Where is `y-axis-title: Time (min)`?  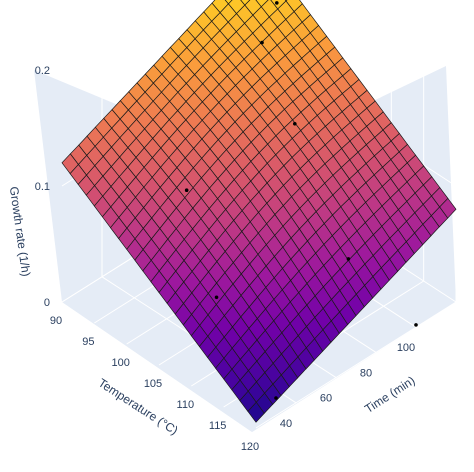
y-axis-title: Time (min) is located at coordinates (389, 394).